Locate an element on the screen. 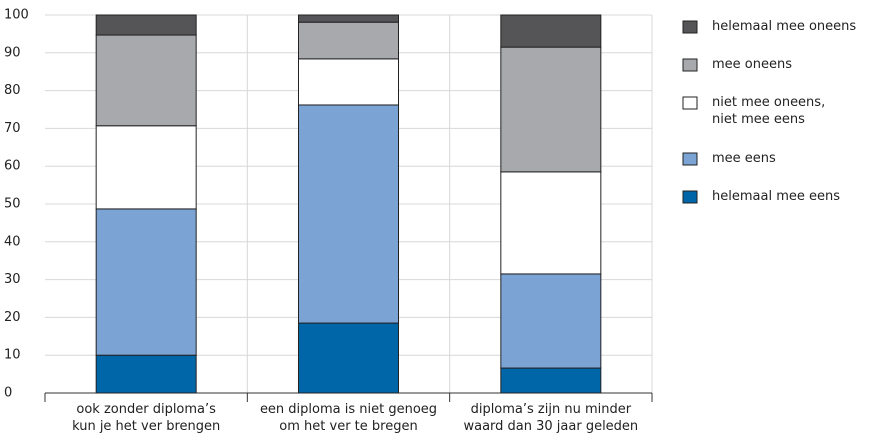  y-tick-label: 60 is located at coordinates (12, 166).